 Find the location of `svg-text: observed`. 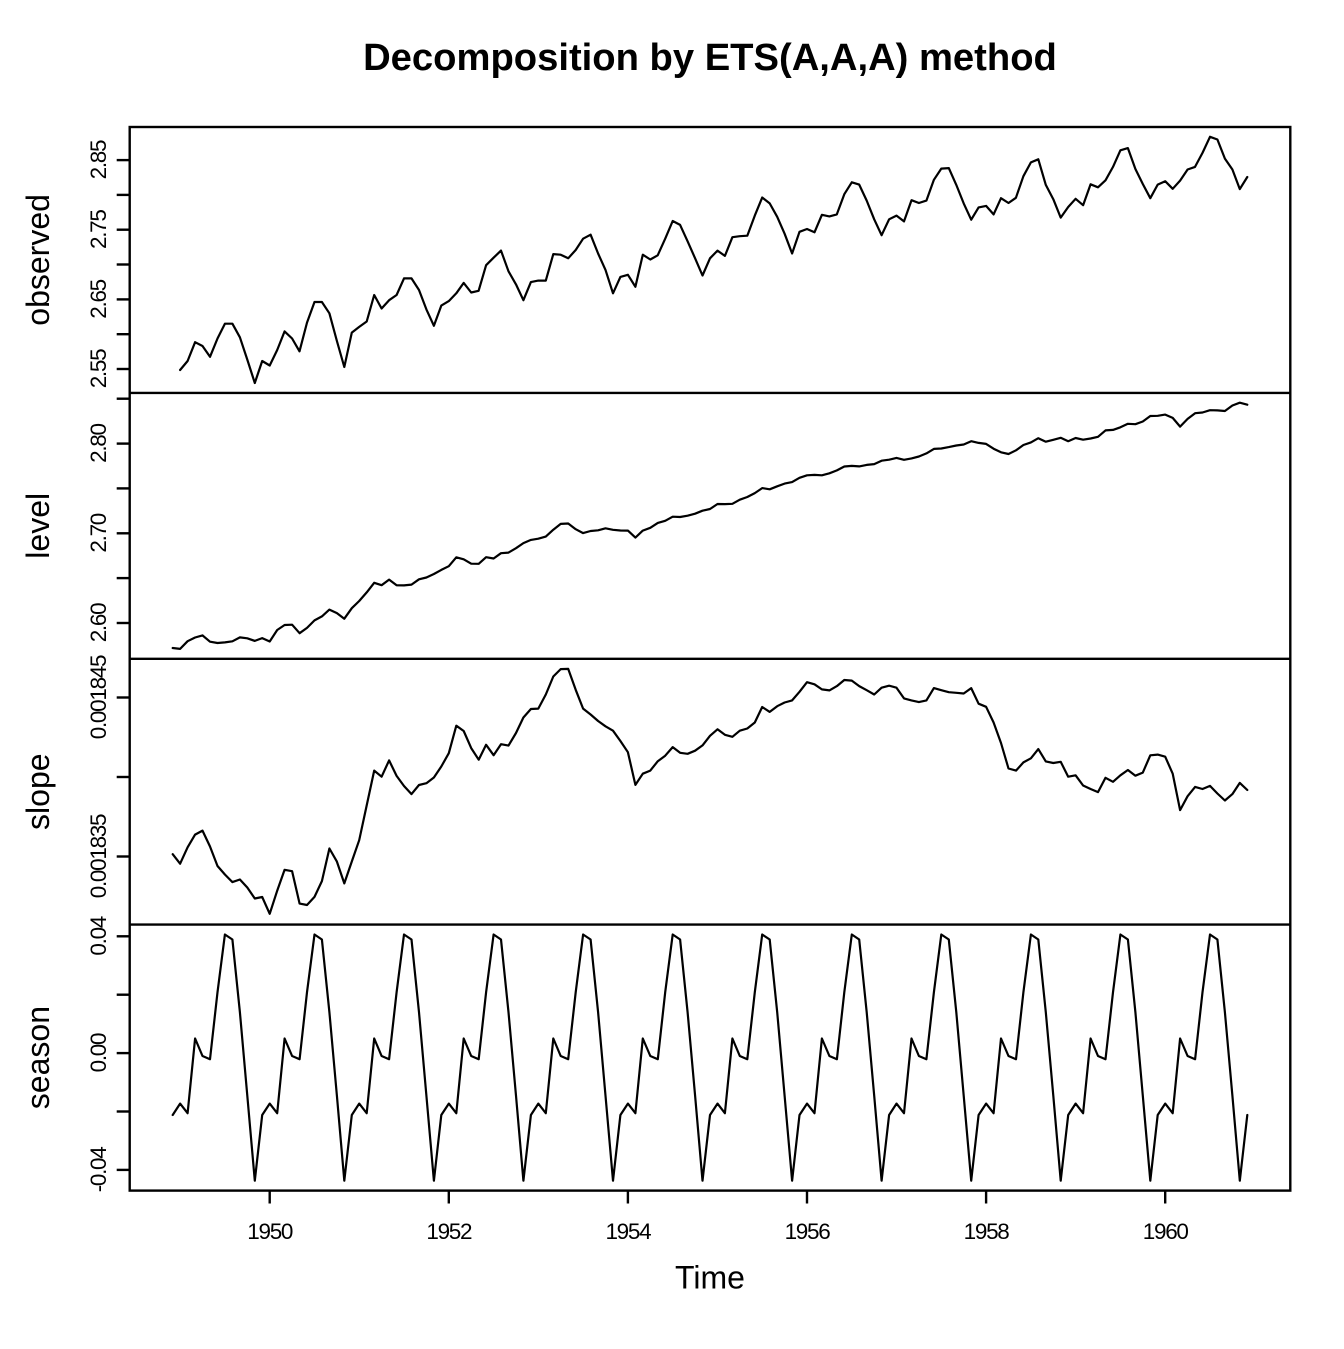

svg-text: observed is located at coordinates (38, 260).